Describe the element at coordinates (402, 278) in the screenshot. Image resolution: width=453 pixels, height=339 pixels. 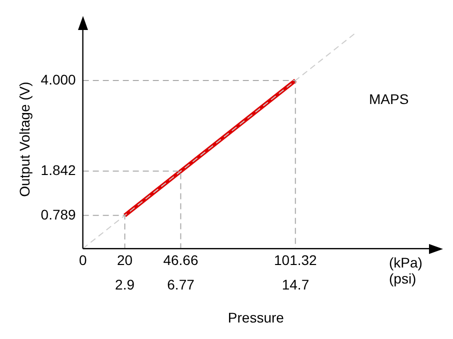
I see `text: (psi)` at that location.